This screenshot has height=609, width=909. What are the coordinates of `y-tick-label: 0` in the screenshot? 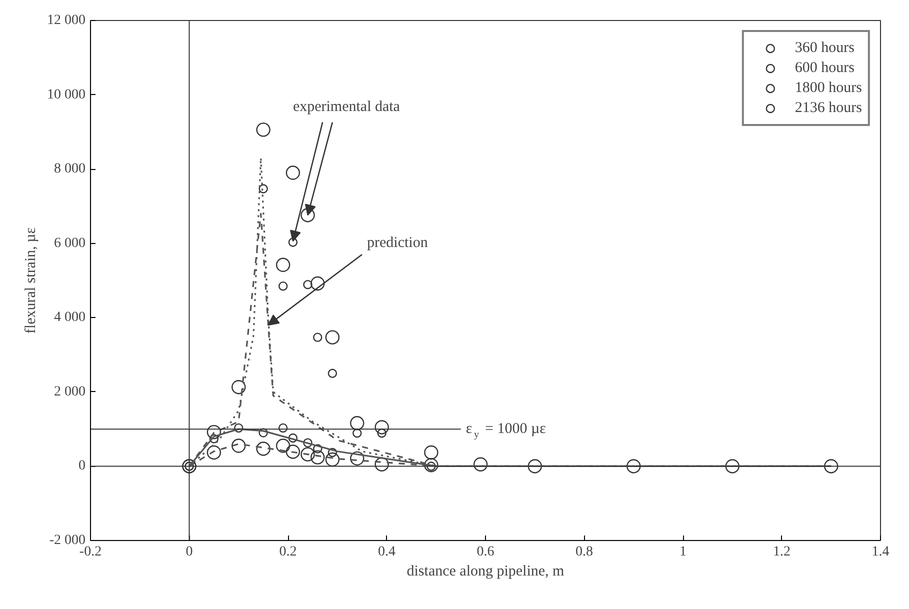 It's located at (82, 466).